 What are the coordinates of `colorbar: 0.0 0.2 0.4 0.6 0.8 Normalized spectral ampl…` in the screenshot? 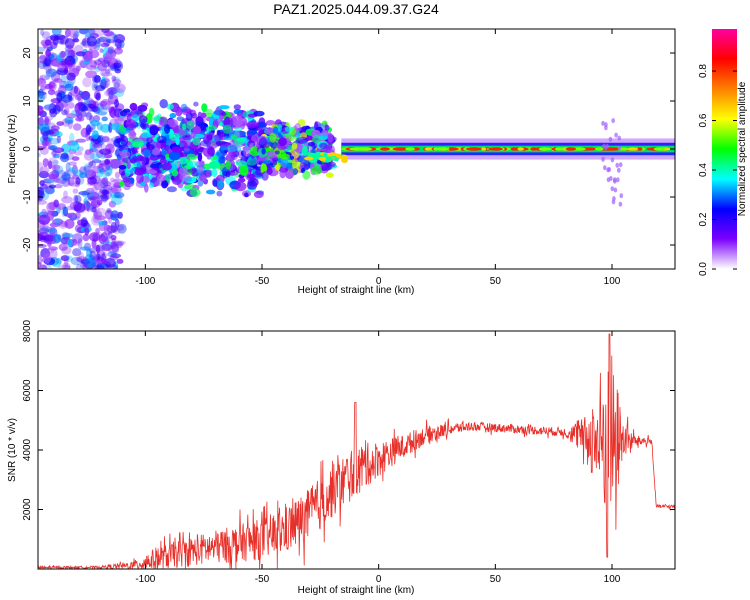 It's located at (723, 152).